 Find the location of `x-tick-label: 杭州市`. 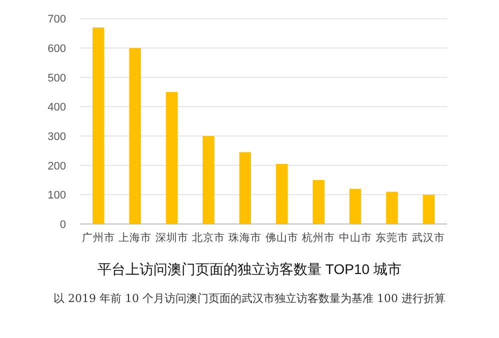

x-tick-label: 杭州市 is located at coordinates (318, 237).